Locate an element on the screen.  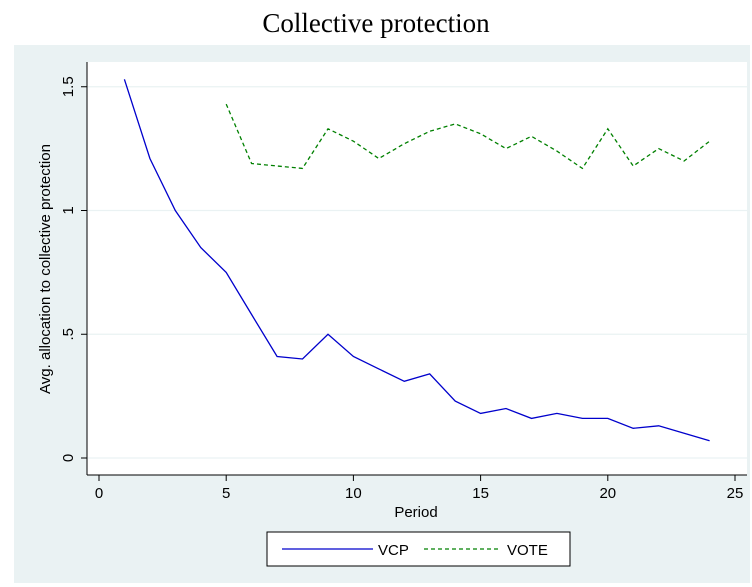
x-tick-label: 15 is located at coordinates (480, 493).